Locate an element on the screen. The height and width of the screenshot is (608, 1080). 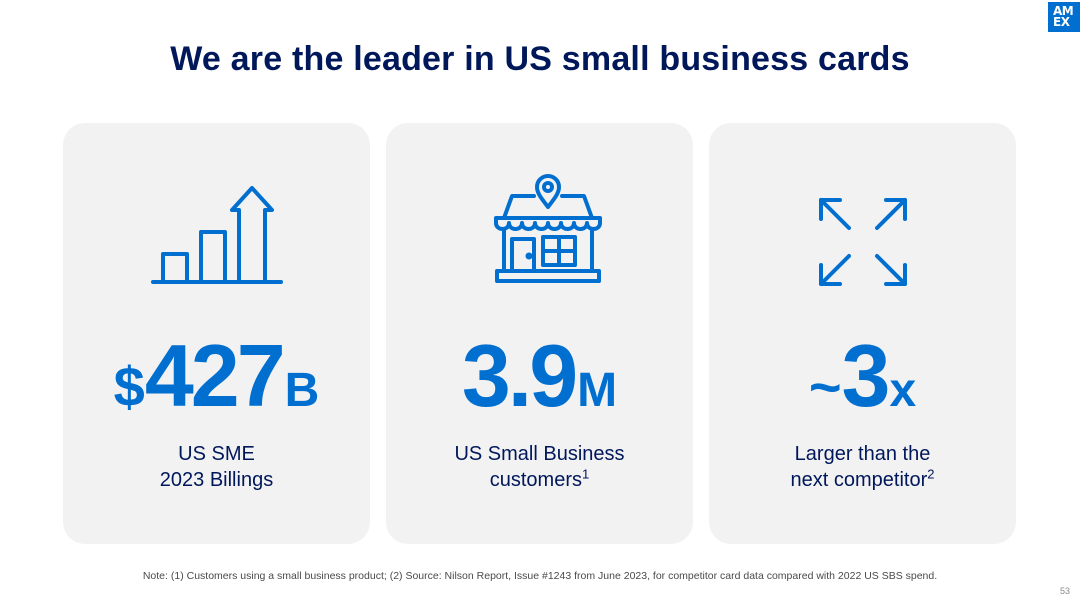
expand-arrows-icon is located at coordinates (863, 242).